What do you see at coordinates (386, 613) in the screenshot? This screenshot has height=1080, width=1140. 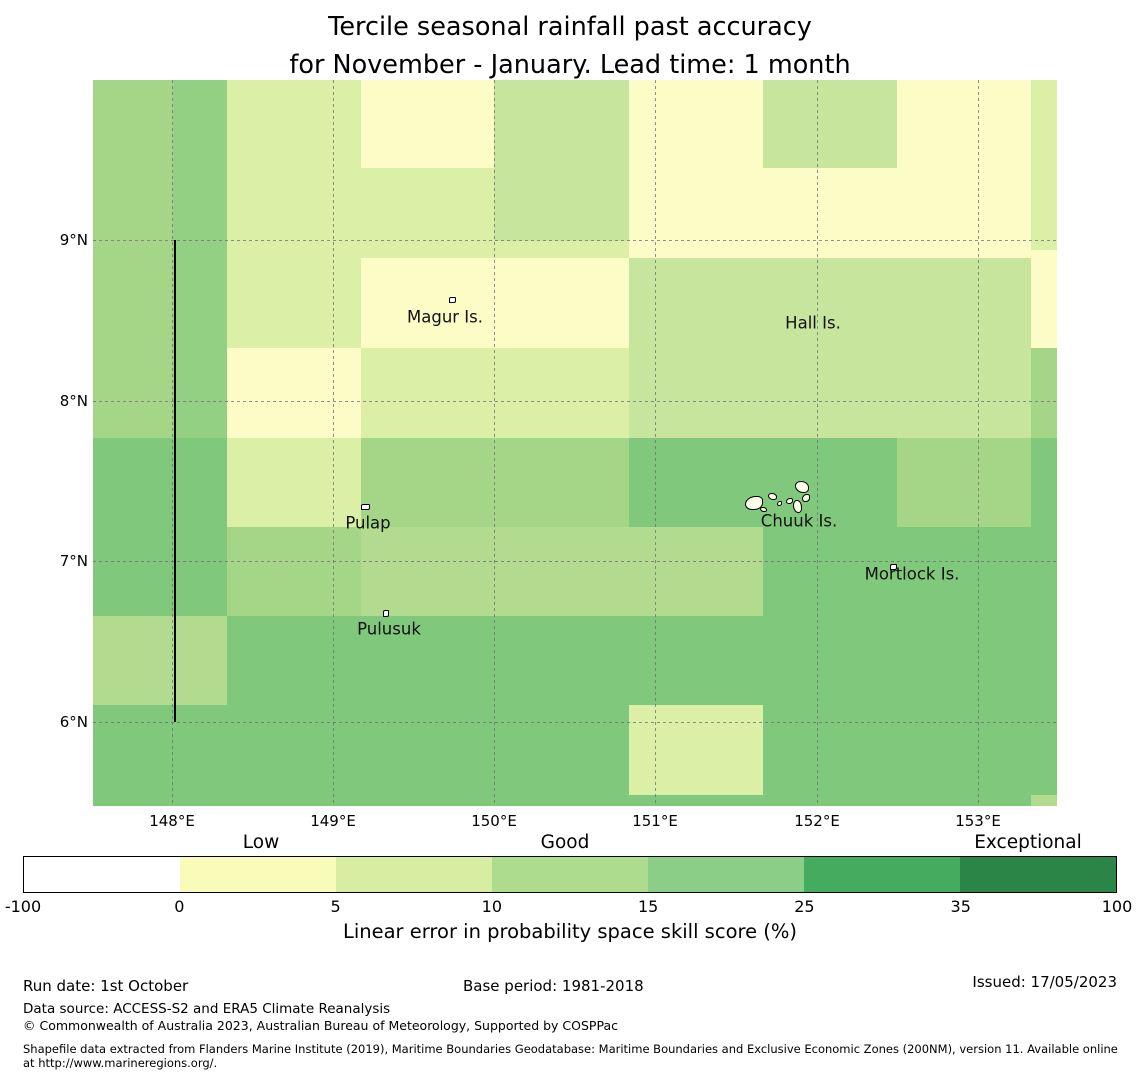 I see `pulusuk-islet-icon` at bounding box center [386, 613].